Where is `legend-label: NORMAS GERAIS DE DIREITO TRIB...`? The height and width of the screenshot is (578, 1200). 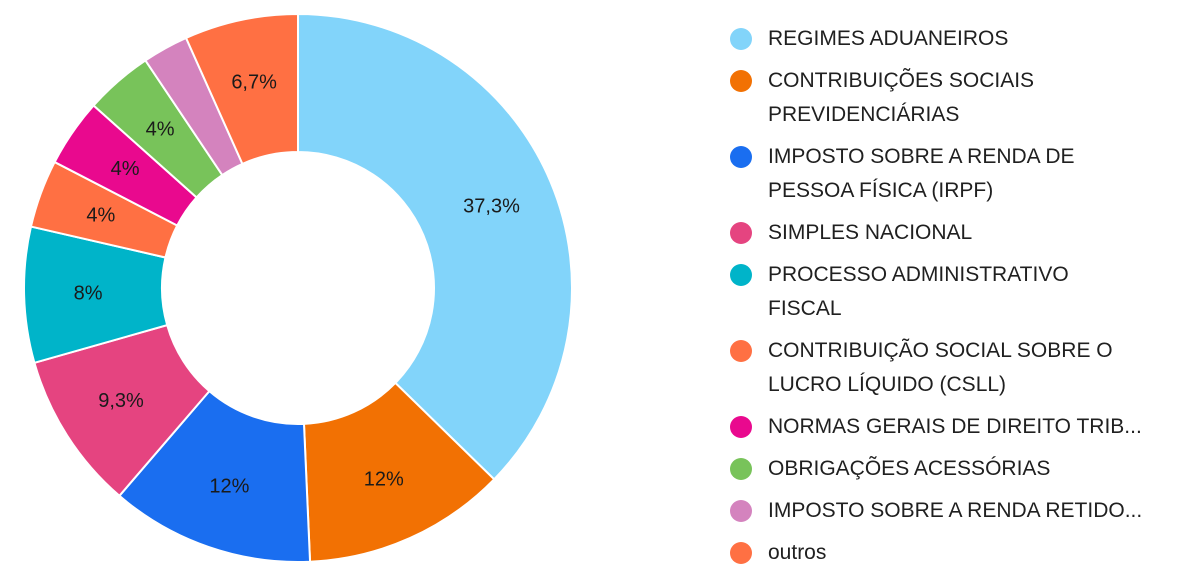
legend-label: NORMAS GERAIS DE DIREITO TRIB... is located at coordinates (955, 426).